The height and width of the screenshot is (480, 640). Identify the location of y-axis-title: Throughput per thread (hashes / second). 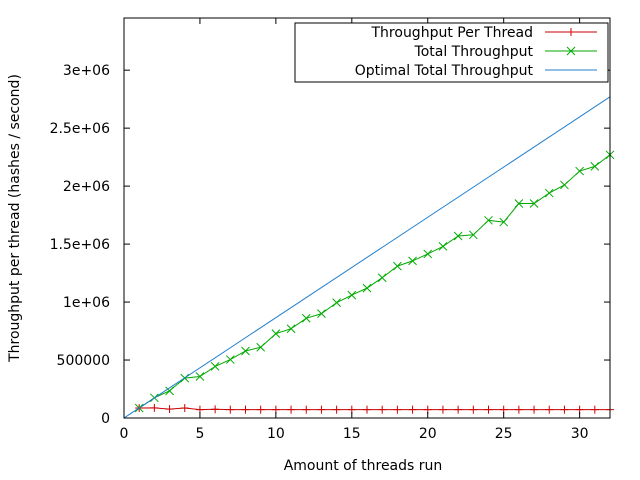
(15, 218).